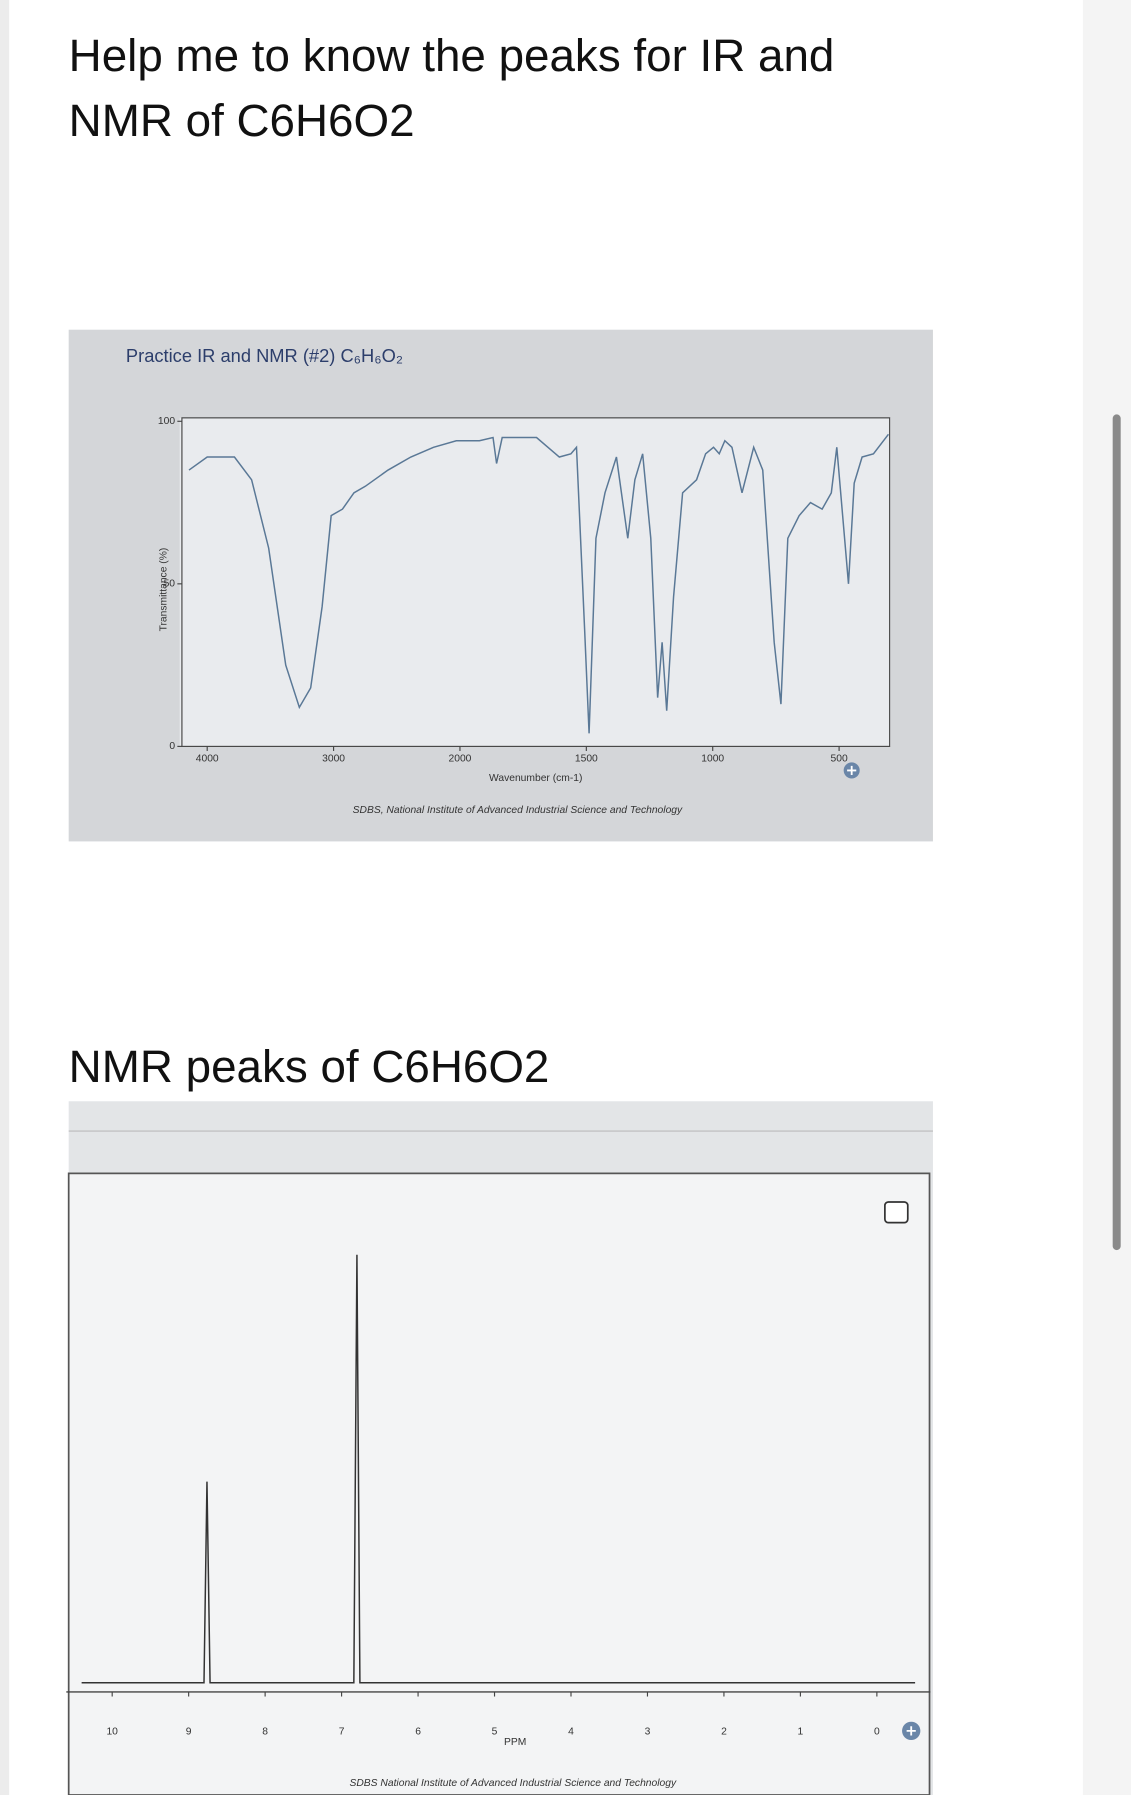  What do you see at coordinates (459, 759) in the screenshot?
I see `x-tick-label: 2000` at bounding box center [459, 759].